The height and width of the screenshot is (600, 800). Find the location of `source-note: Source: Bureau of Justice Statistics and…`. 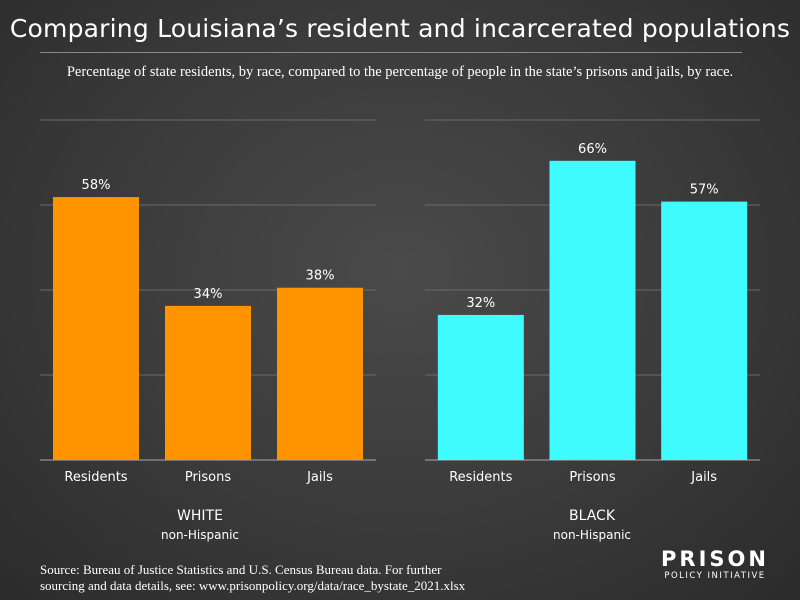

source-note: Source: Bureau of Justice Statistics and… is located at coordinates (275, 578).